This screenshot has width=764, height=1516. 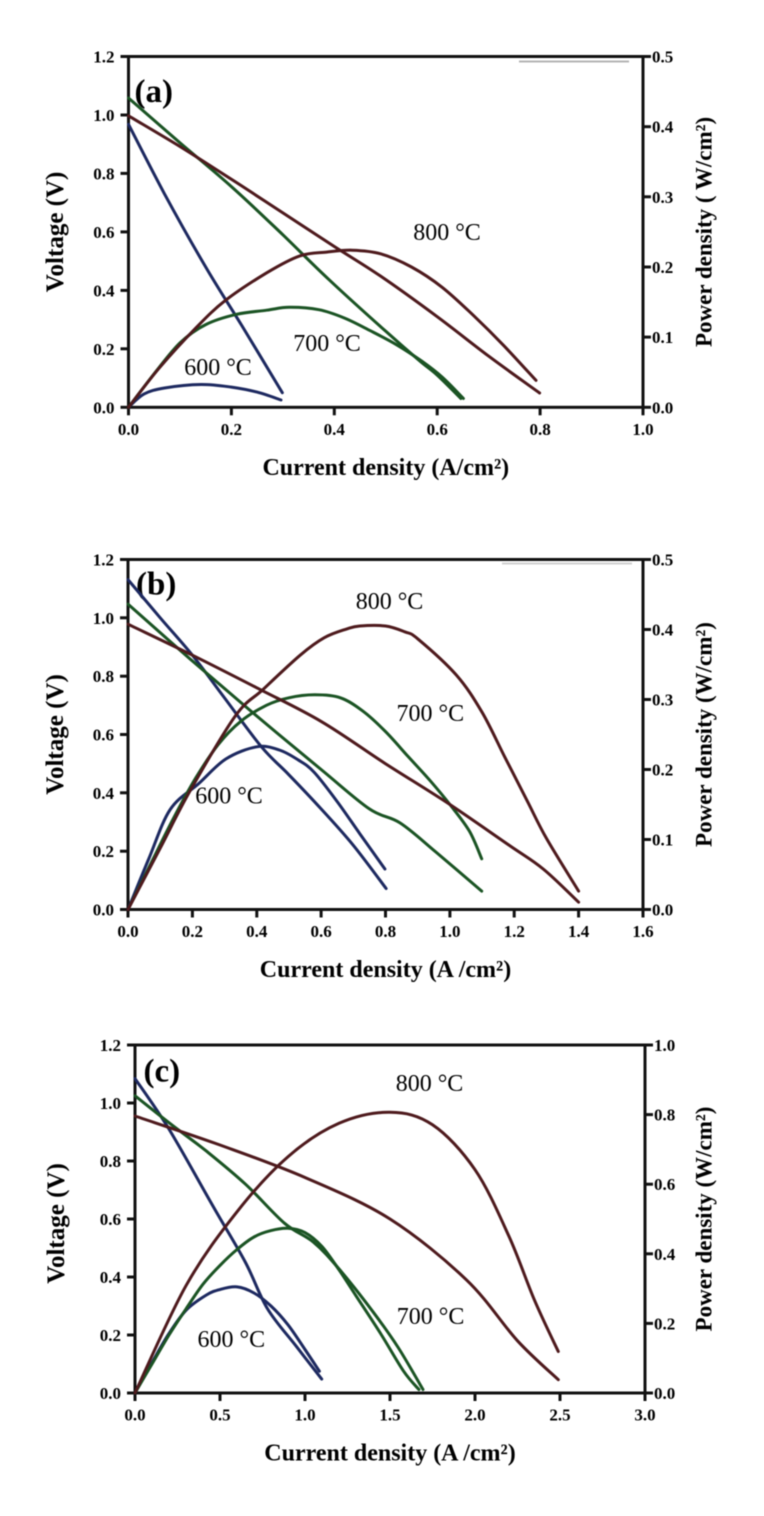 What do you see at coordinates (644, 1415) in the screenshot?
I see `svg-text: 3.0` at bounding box center [644, 1415].